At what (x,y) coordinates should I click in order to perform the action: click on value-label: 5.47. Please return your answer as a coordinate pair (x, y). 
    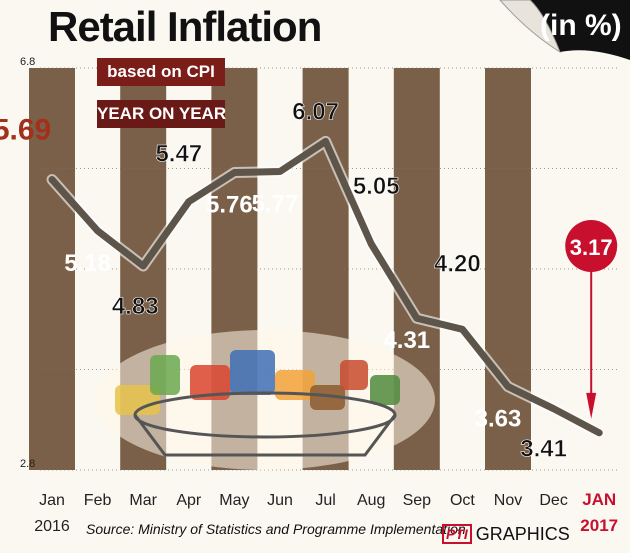
    Looking at the image, I should click on (178, 154).